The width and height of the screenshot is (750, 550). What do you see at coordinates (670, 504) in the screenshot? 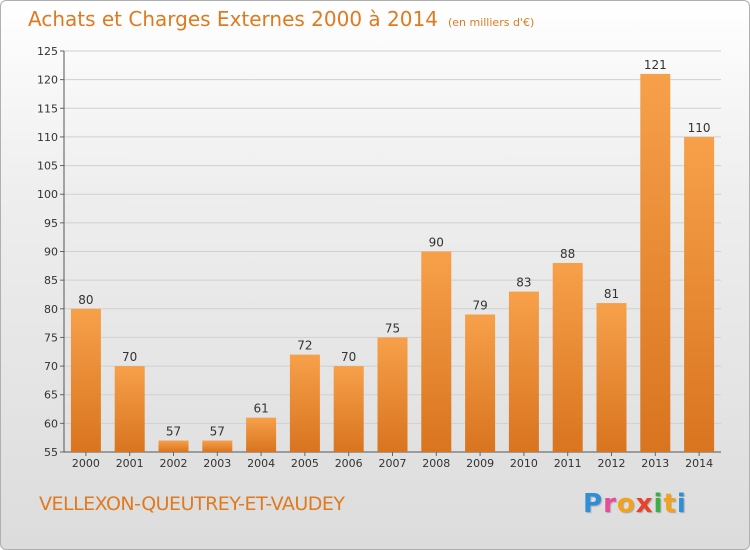
I see `logo-letter: t` at bounding box center [670, 504].